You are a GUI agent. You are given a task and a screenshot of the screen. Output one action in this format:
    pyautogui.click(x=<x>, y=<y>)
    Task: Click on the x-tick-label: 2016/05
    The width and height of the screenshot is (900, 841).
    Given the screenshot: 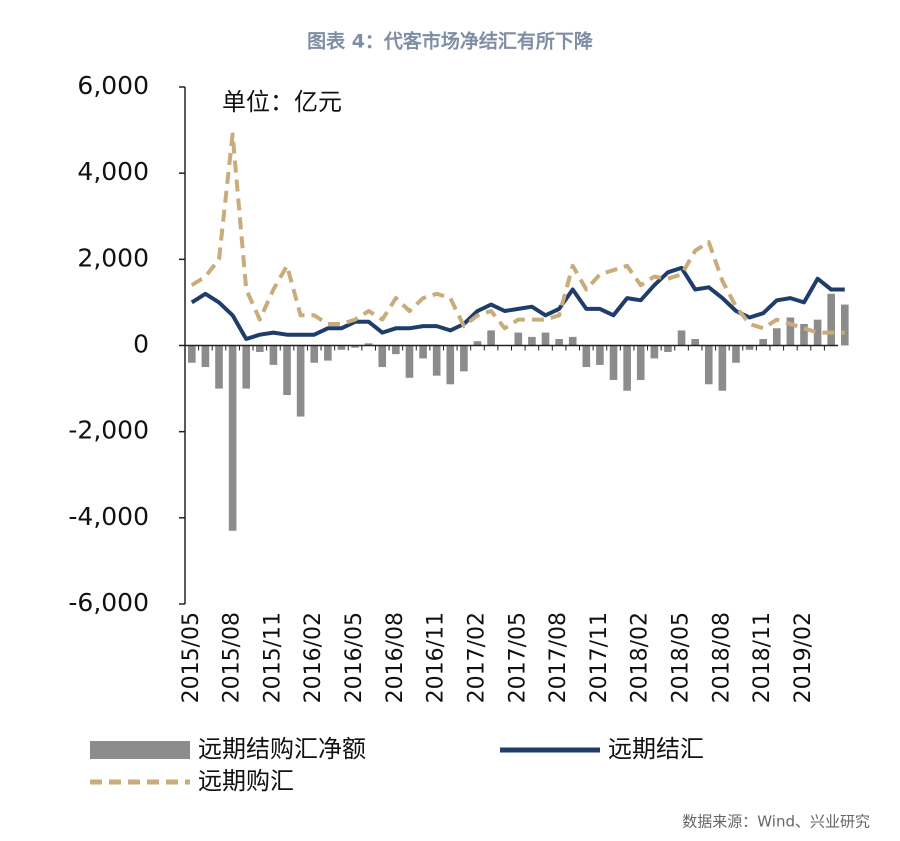 What is the action you would take?
    pyautogui.click(x=354, y=657)
    